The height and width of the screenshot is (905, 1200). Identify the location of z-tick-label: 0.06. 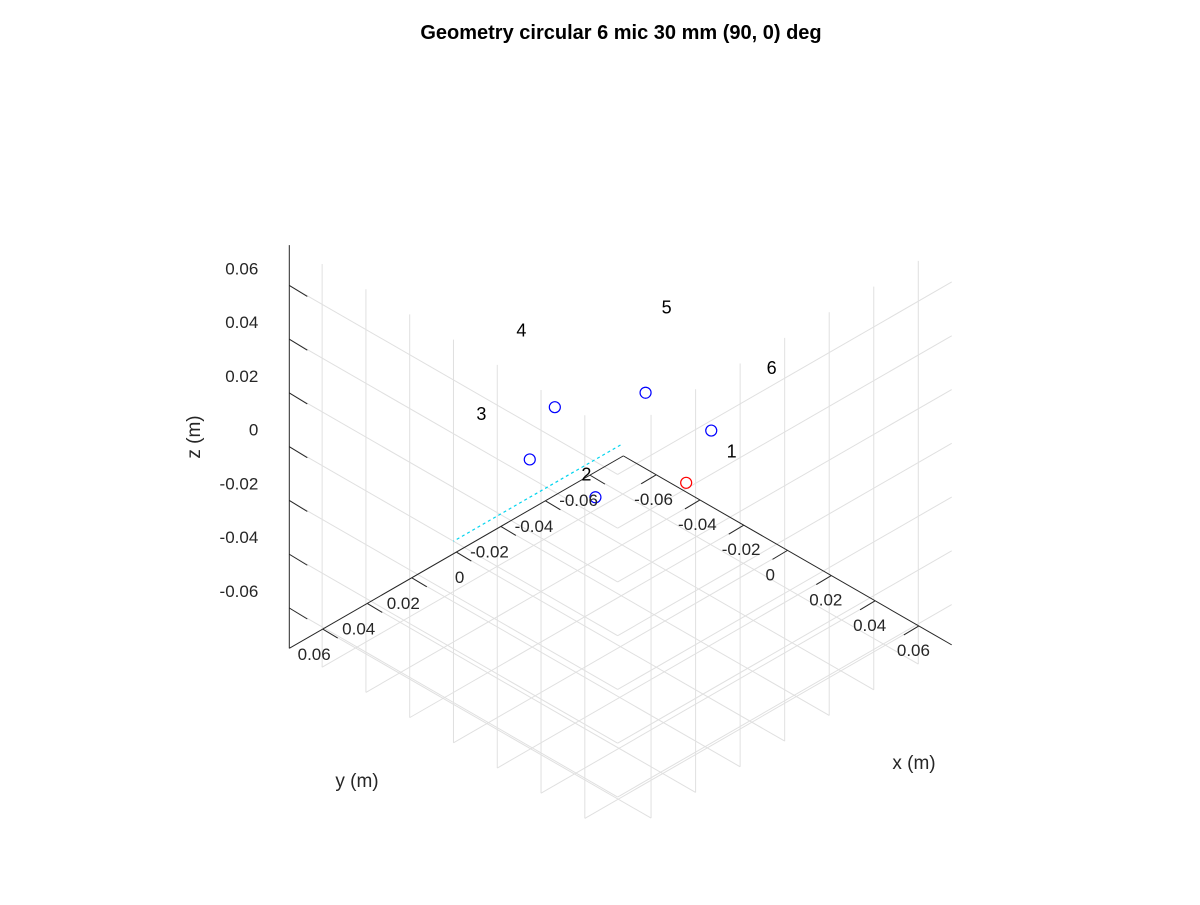
(241, 268).